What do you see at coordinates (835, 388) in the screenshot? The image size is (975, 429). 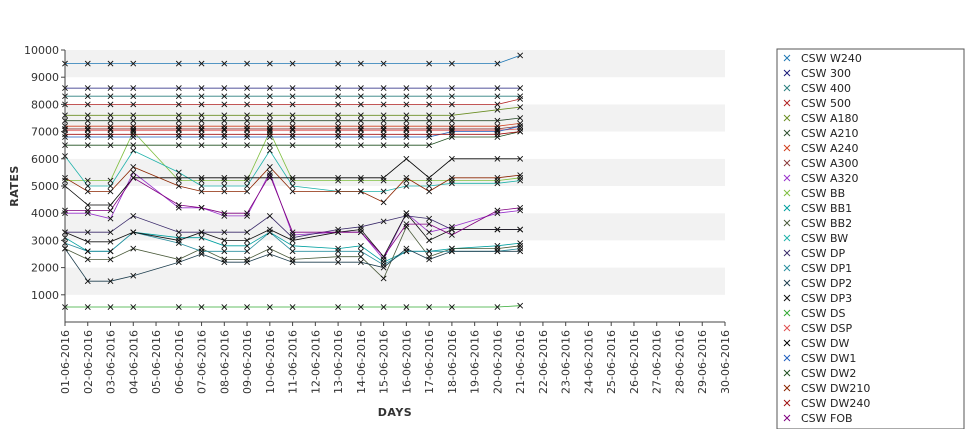 I see `legend-entry: CSW DW210` at bounding box center [835, 388].